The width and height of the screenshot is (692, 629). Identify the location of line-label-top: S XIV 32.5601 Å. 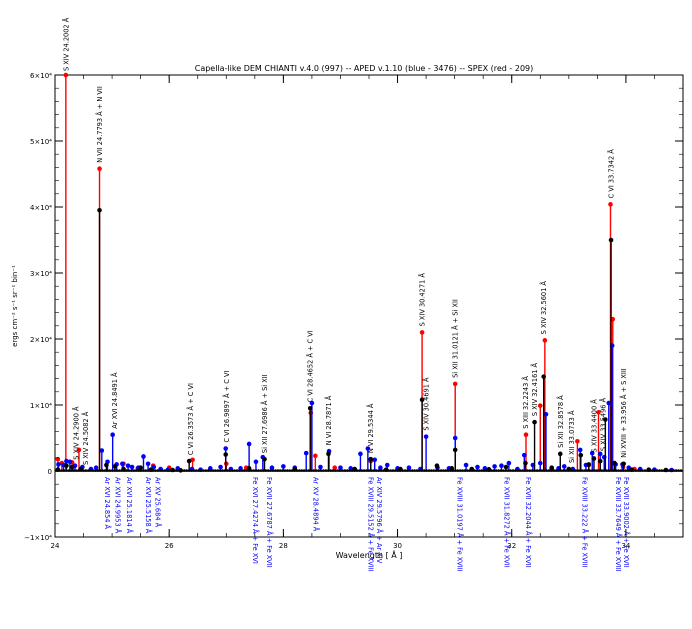
(543, 308).